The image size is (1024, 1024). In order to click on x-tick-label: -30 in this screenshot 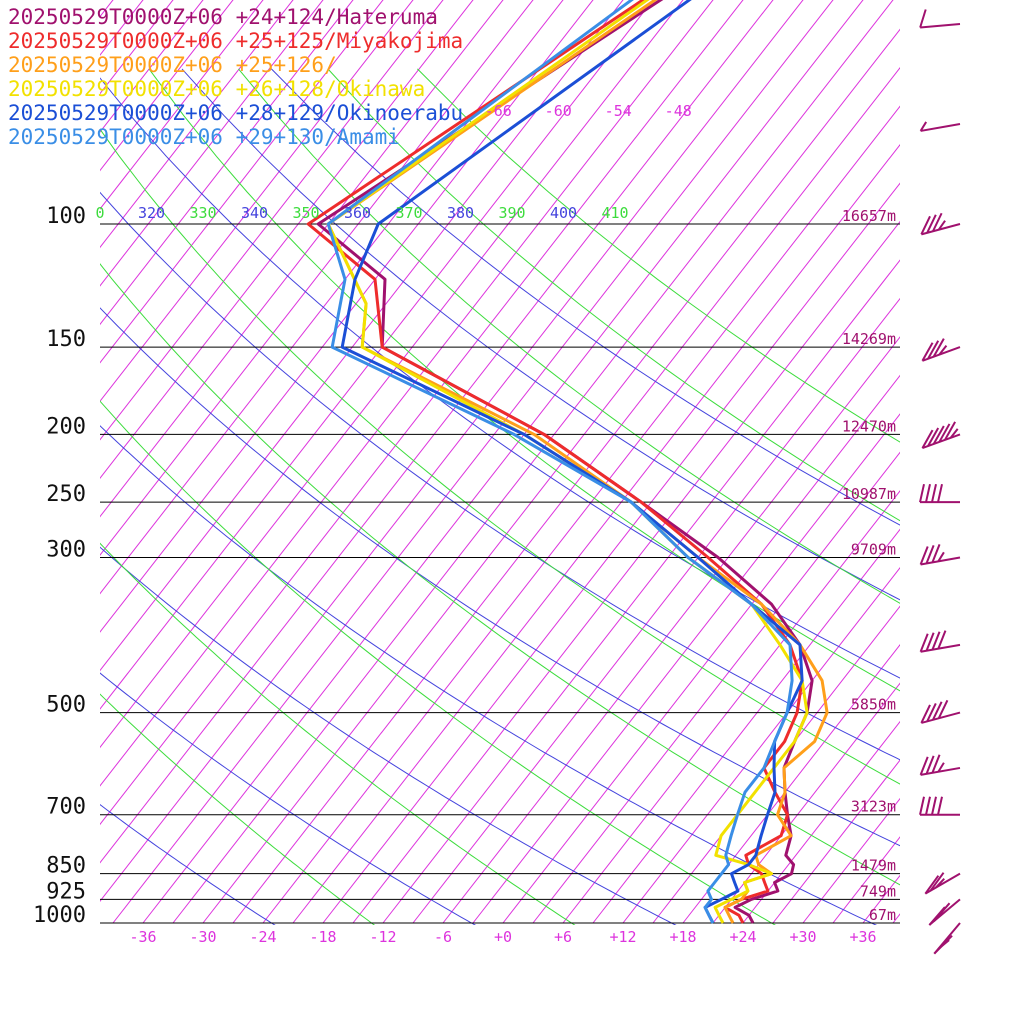, I will do `click(202, 937)`.